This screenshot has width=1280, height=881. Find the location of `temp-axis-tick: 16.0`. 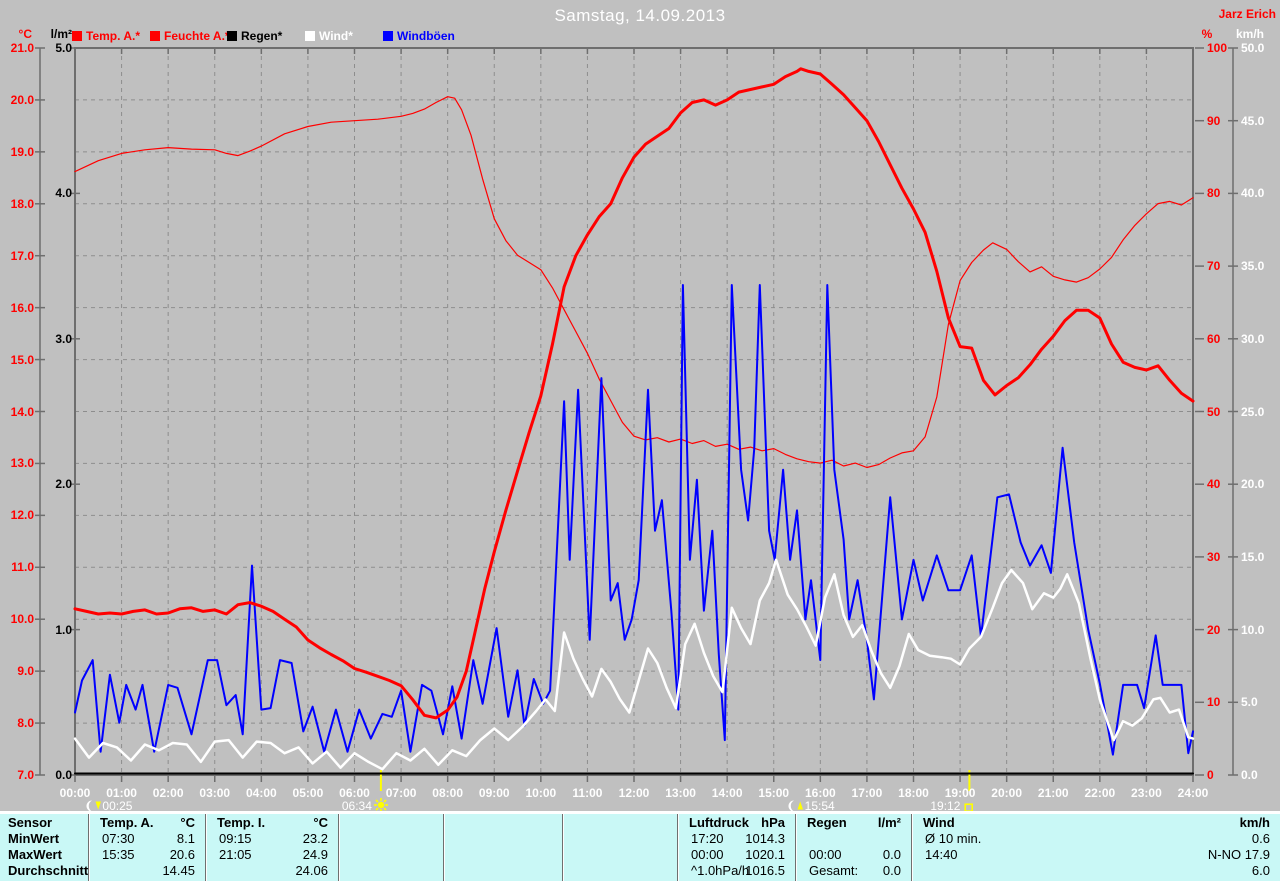

temp-axis-tick: 16.0 is located at coordinates (22, 307).